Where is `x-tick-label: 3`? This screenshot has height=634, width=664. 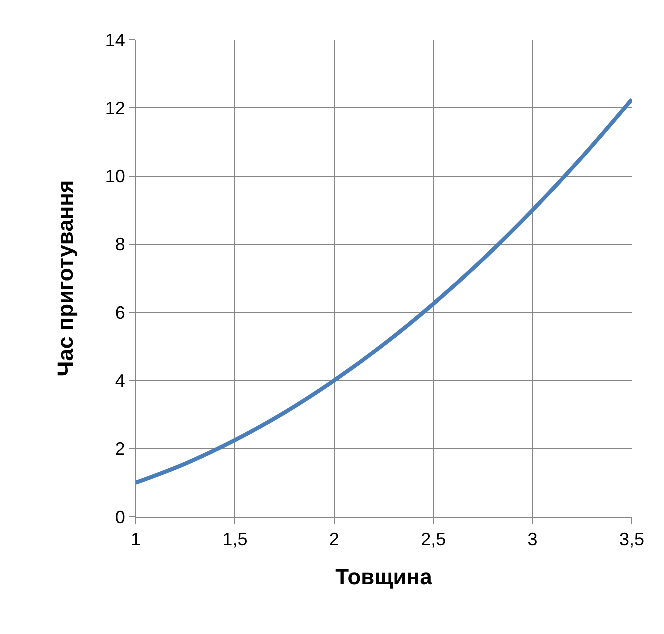 x-tick-label: 3 is located at coordinates (533, 540).